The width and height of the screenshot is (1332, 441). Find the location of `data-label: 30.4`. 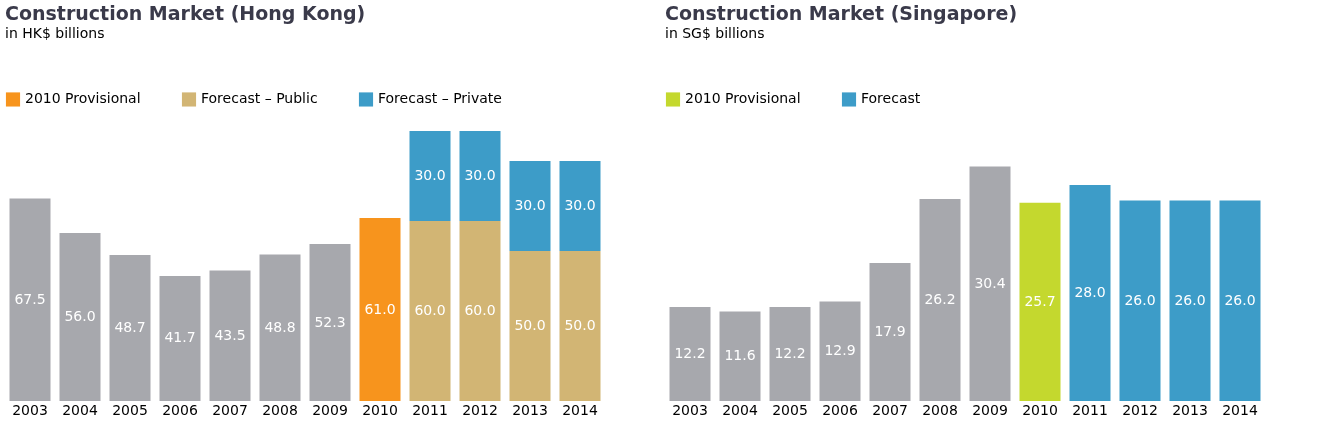

data-label: 30.4 is located at coordinates (990, 282).